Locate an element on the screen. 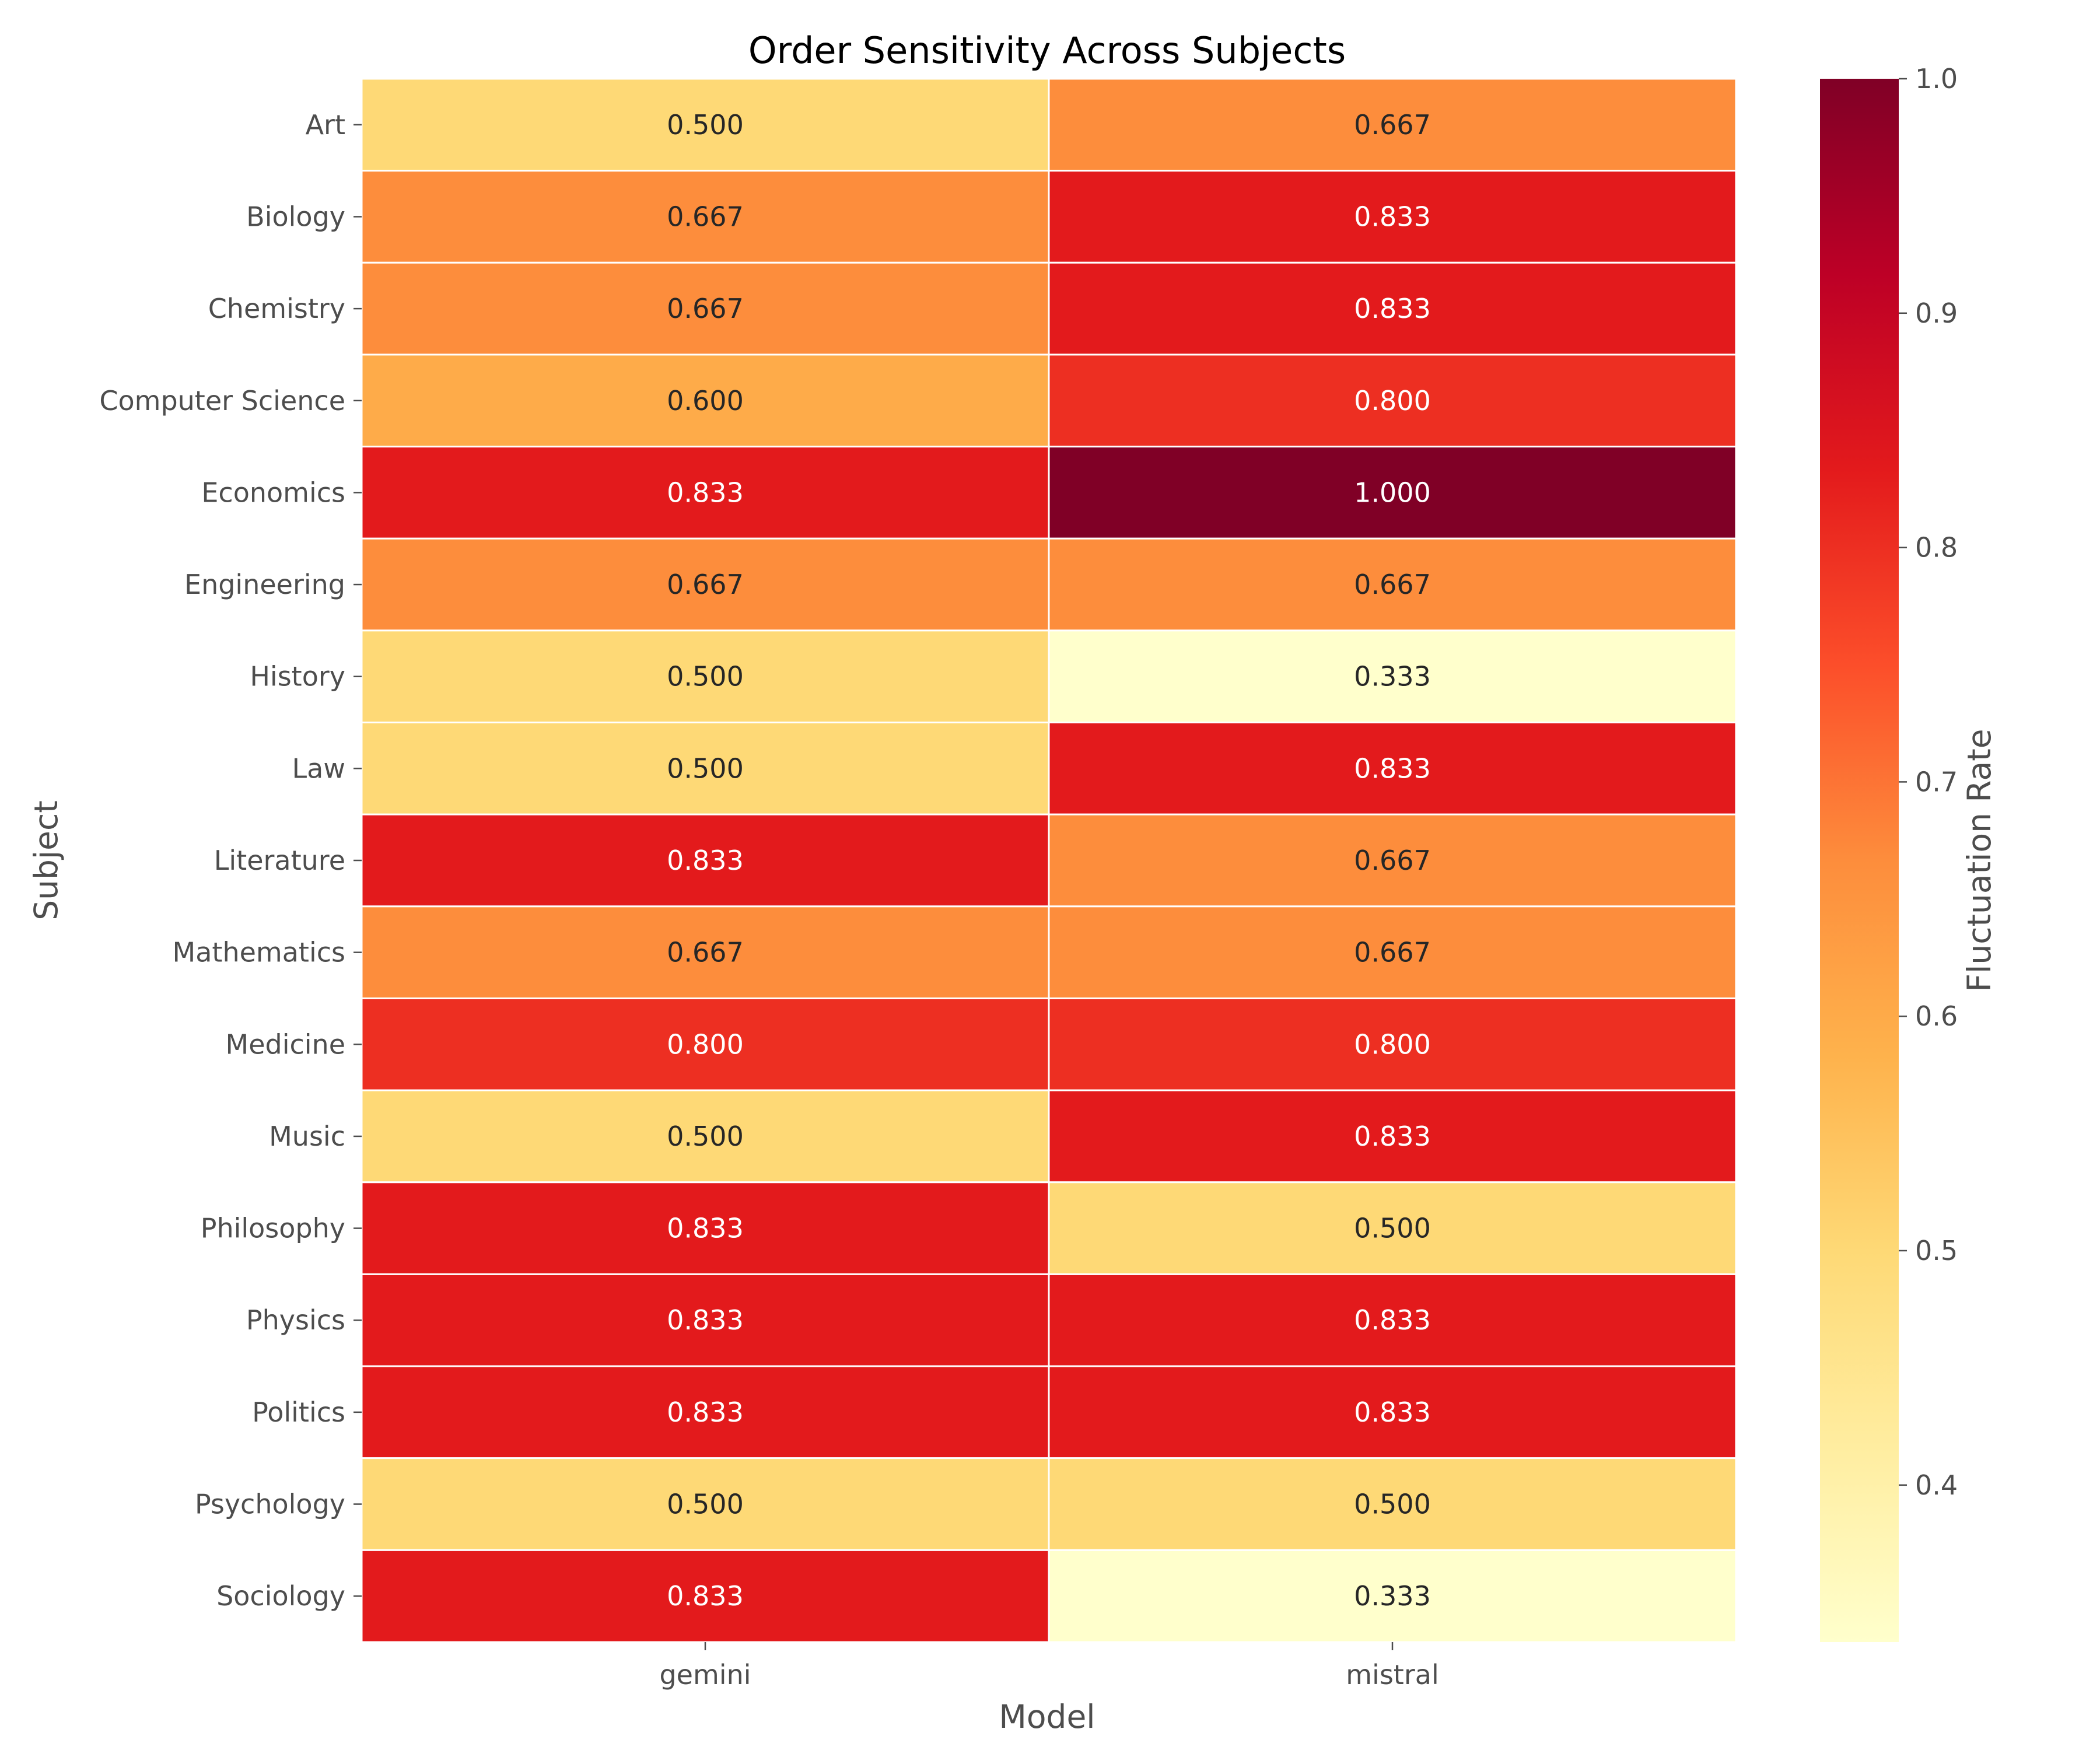 This screenshot has width=2100, height=1750. y-tick-label-sociology: Sociology is located at coordinates (280, 1596).